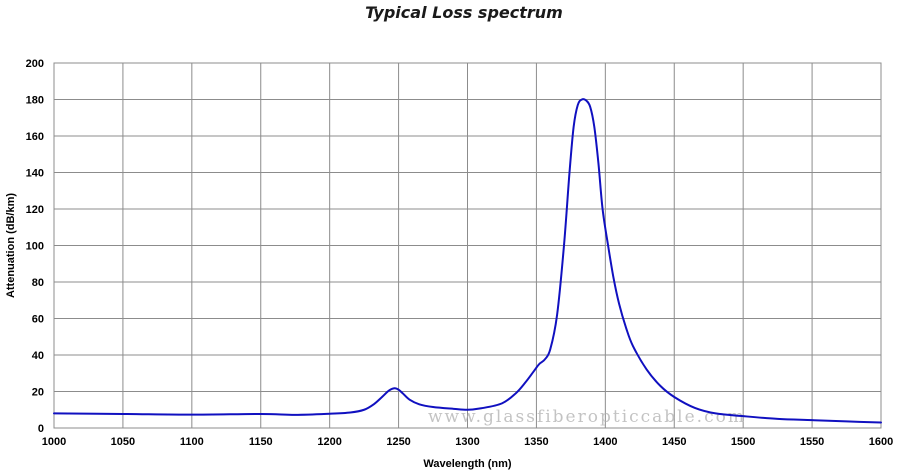 This screenshot has height=472, width=897. Describe the element at coordinates (464, 12) in the screenshot. I see `chart-title: Typical Loss spectrum` at that location.